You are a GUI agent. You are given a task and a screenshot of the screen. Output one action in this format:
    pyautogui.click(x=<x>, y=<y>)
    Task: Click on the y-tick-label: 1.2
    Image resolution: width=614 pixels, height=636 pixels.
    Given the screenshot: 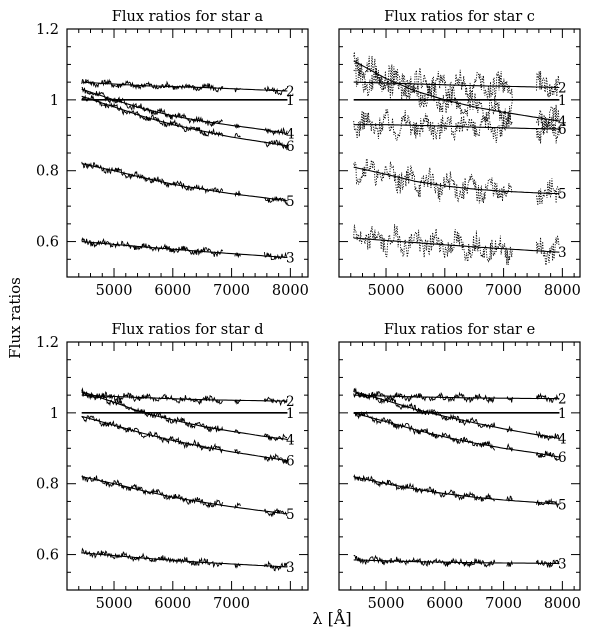 What is the action you would take?
    pyautogui.click(x=47, y=343)
    